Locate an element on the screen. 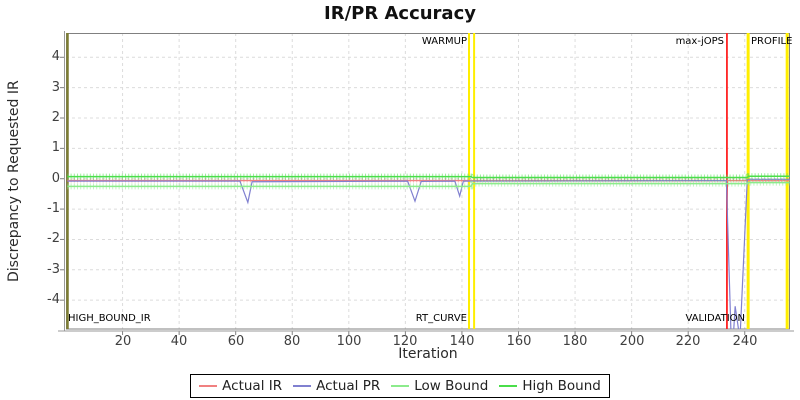 The height and width of the screenshot is (400, 800). legend-swatch-low-bound is located at coordinates (400, 386).